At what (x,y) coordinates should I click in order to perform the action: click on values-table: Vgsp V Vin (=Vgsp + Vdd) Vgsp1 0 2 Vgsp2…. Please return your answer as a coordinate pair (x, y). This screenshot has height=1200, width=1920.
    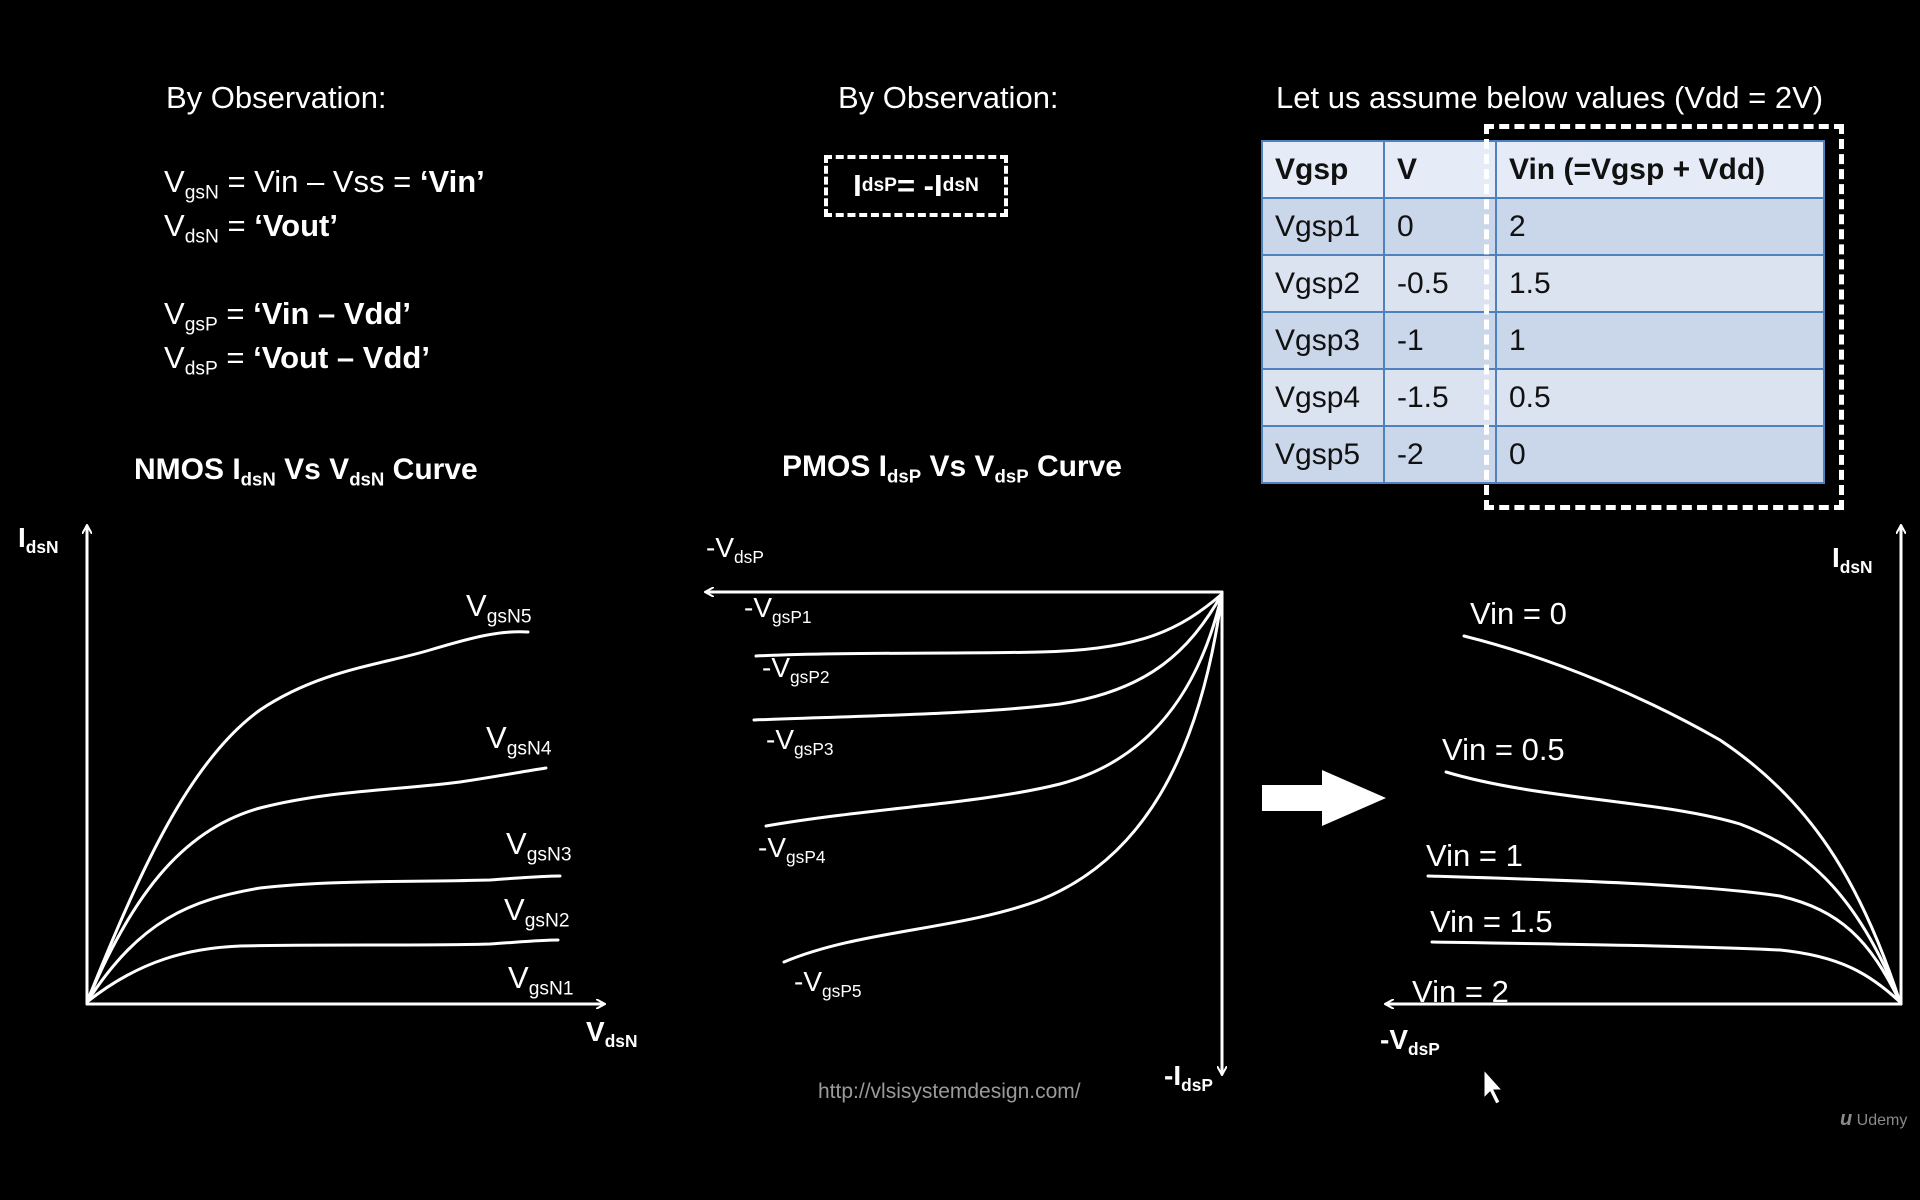
    Looking at the image, I should click on (1543, 312).